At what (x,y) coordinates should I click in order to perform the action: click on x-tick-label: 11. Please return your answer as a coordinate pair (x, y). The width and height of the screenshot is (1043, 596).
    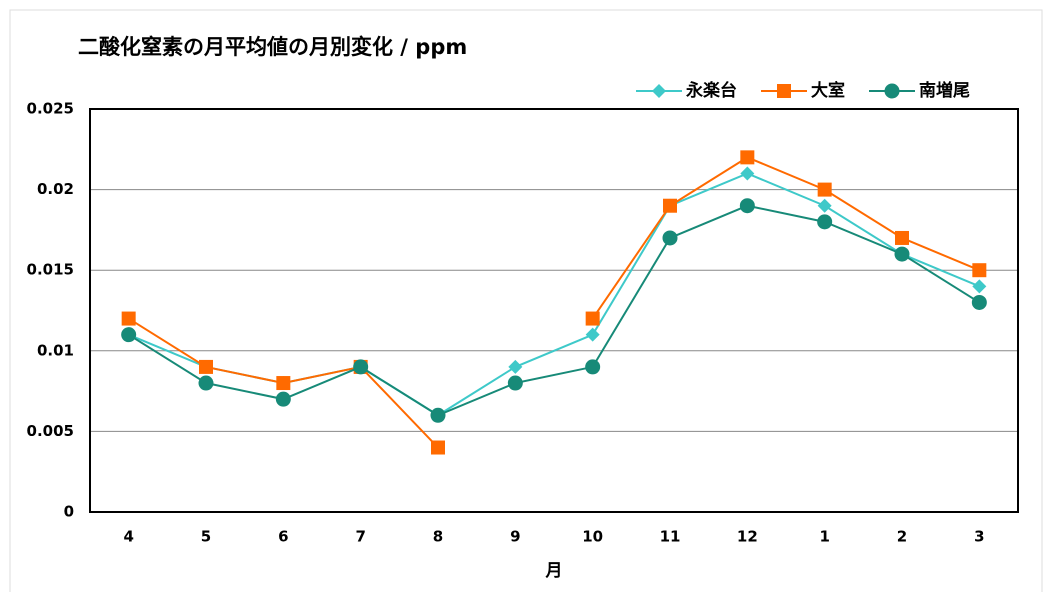
    Looking at the image, I should click on (670, 537).